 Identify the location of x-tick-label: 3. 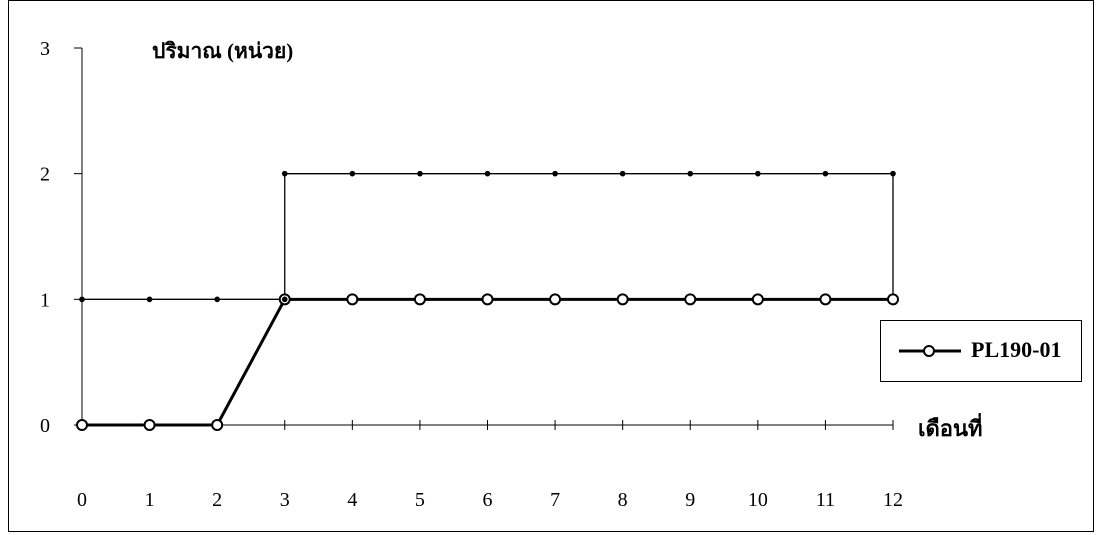
(285, 500).